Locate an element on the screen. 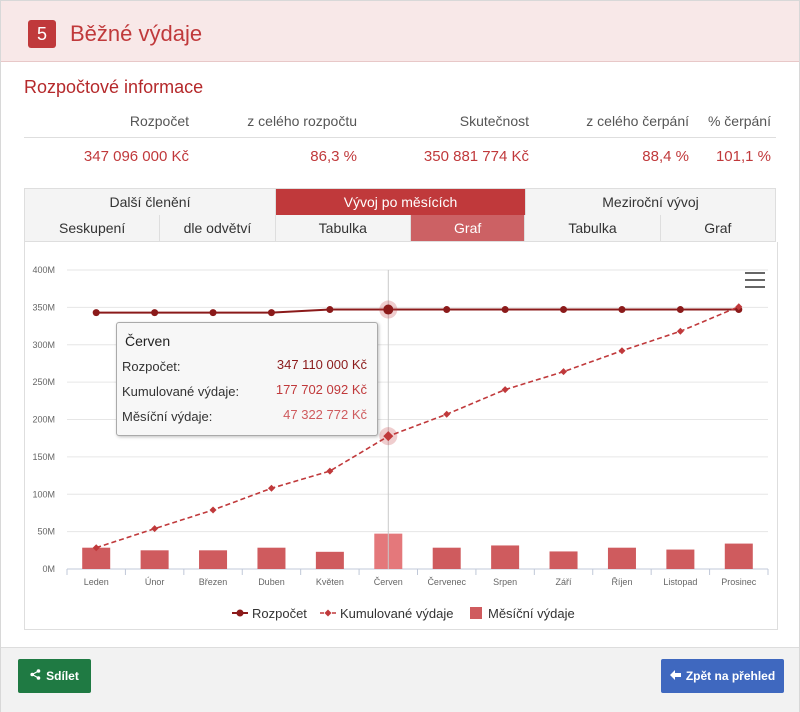  budget-info-title: Rozpočtové informace is located at coordinates (114, 87).